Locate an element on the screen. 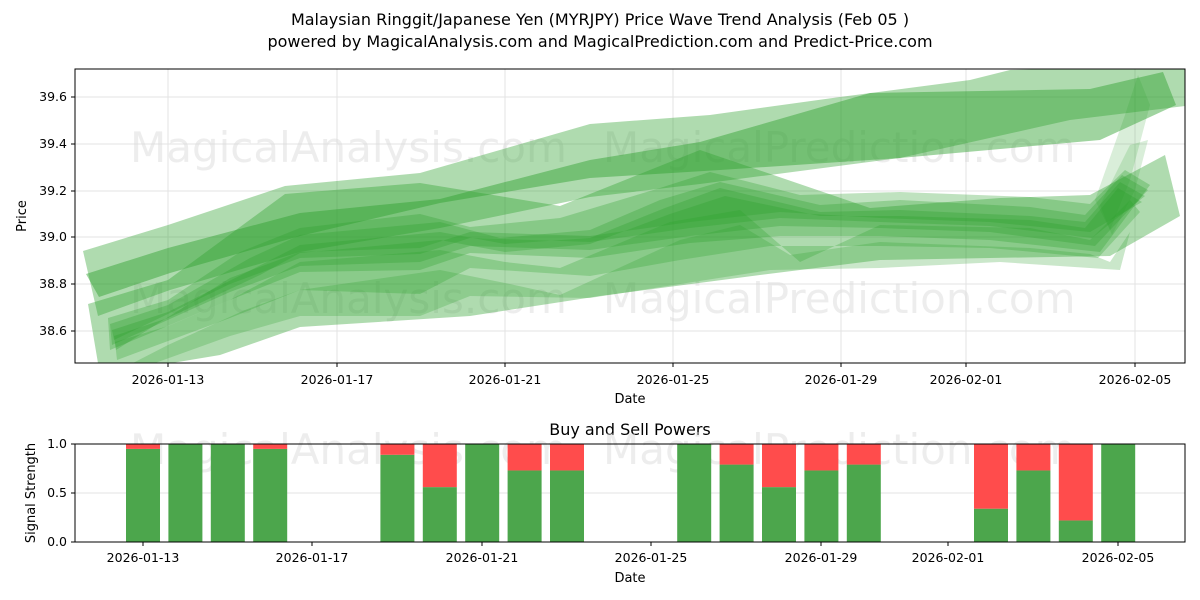 The width and height of the screenshot is (1200, 600). svg-text: 38.6 is located at coordinates (53, 330).